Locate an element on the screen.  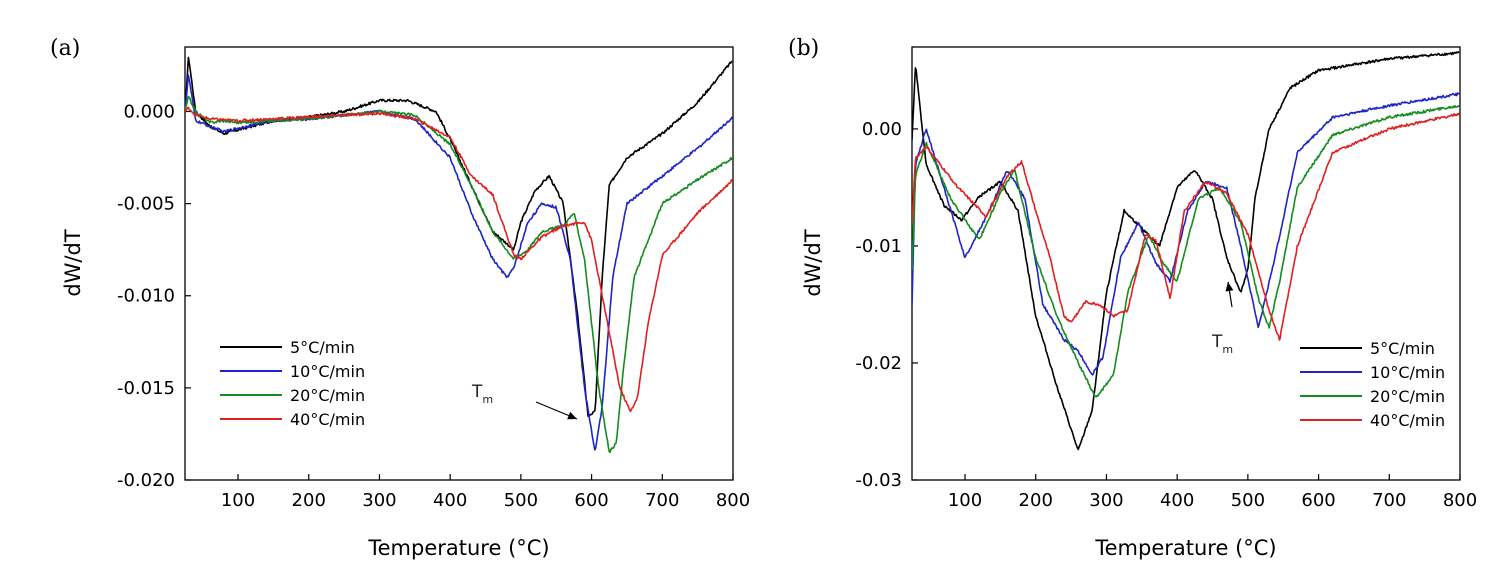
panel-label: (a) is located at coordinates (65, 48).